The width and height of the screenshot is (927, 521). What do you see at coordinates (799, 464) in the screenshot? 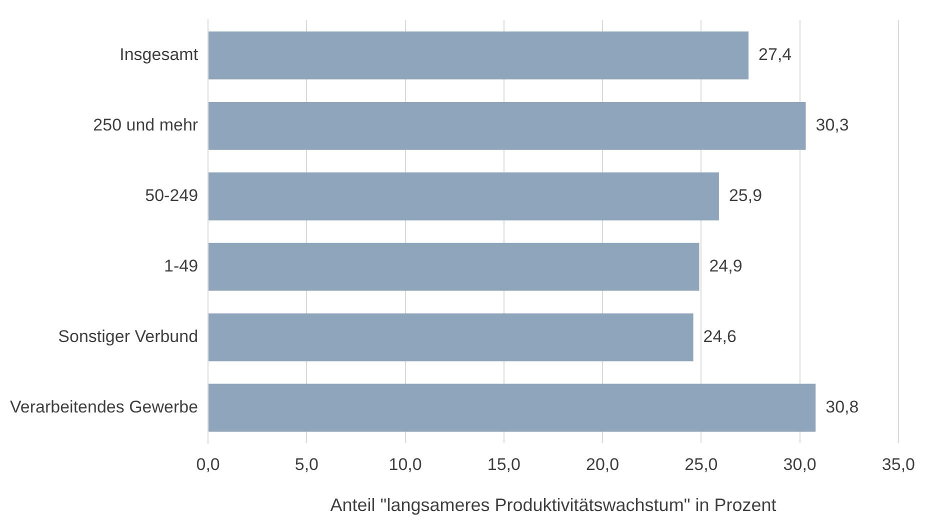
I see `x-tick-label: 30,0` at bounding box center [799, 464].